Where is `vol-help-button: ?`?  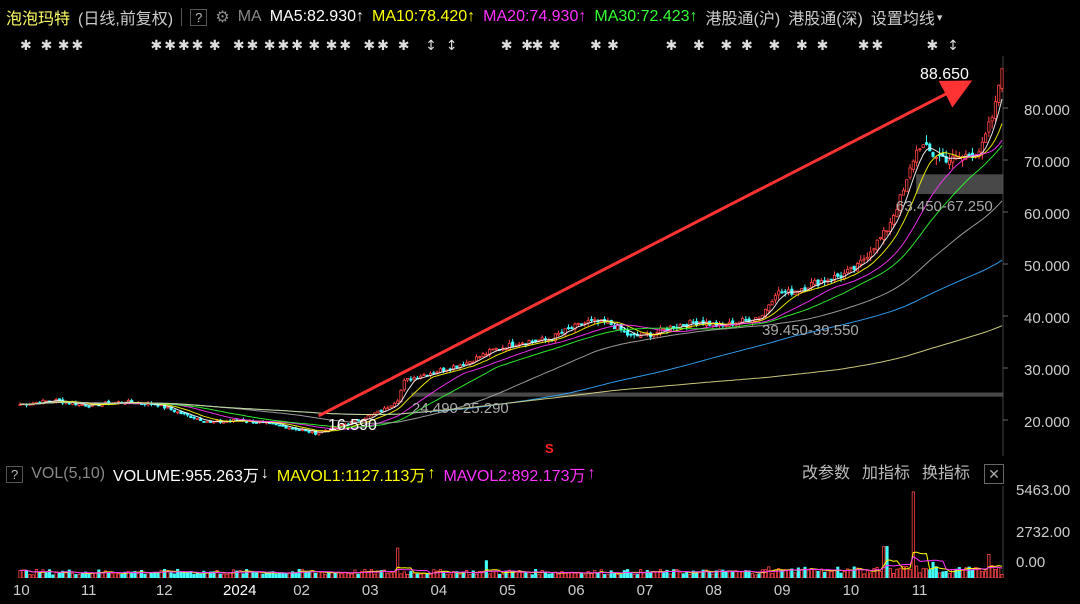
vol-help-button: ? is located at coordinates (15, 474).